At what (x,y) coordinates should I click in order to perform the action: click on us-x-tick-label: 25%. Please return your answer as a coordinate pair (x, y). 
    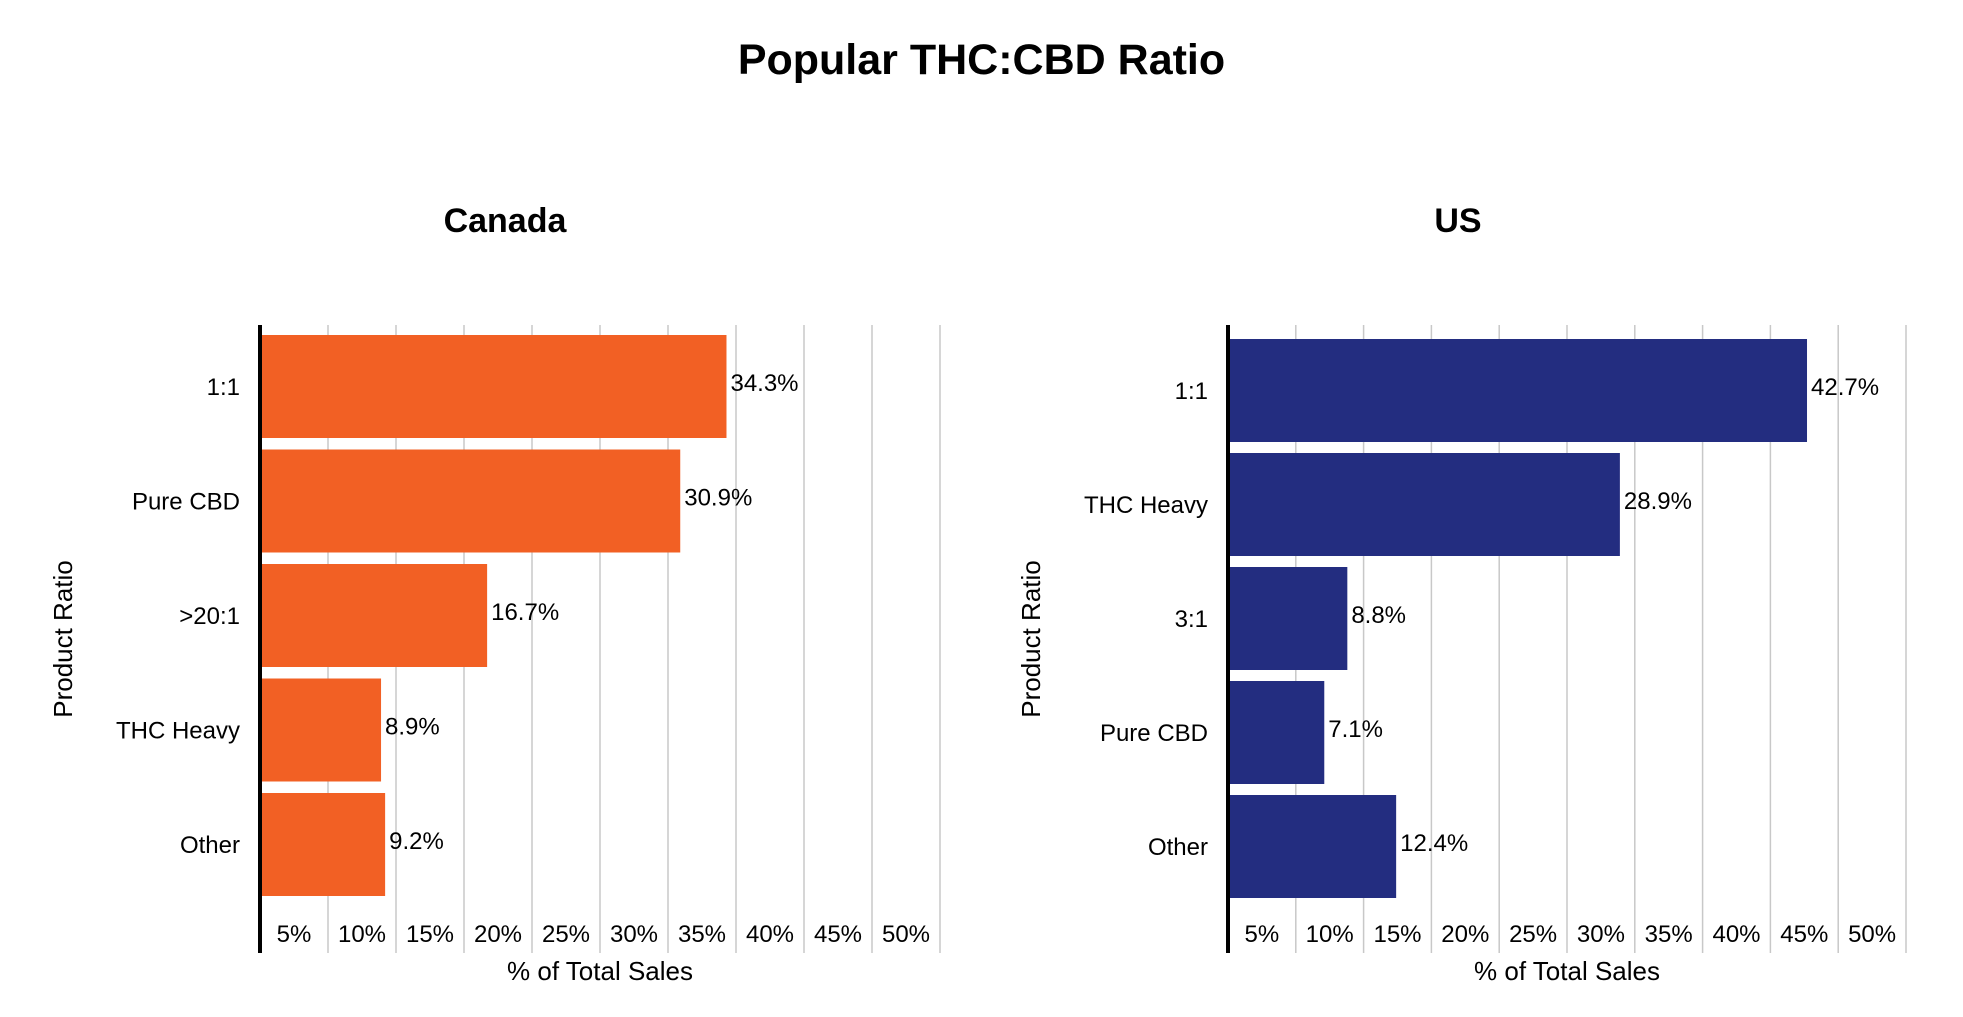
    Looking at the image, I should click on (1533, 934).